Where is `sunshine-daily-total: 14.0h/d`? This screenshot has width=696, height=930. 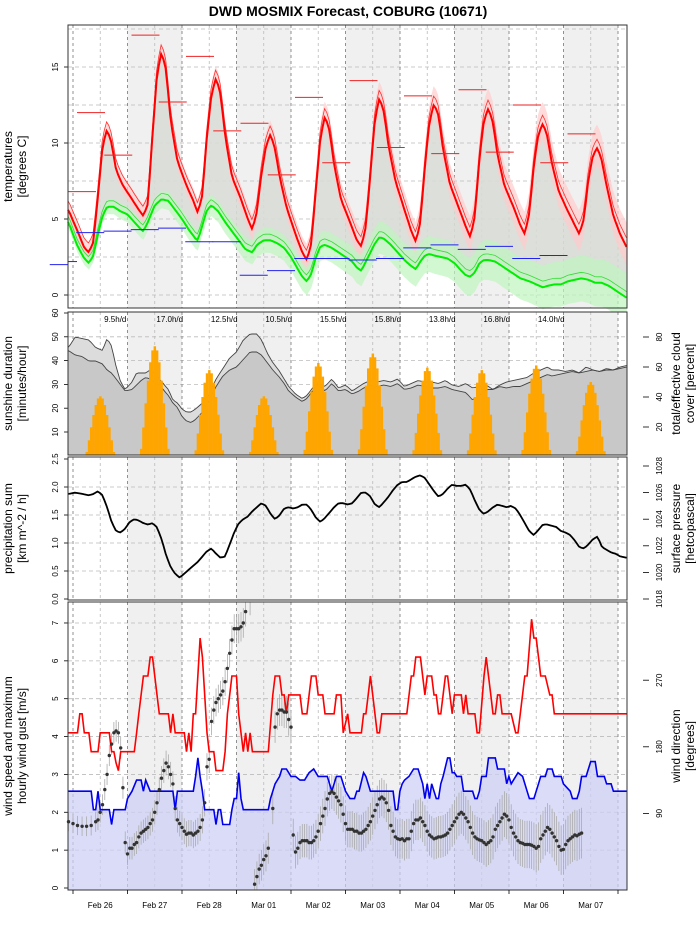 sunshine-daily-total: 14.0h/d is located at coordinates (551, 319).